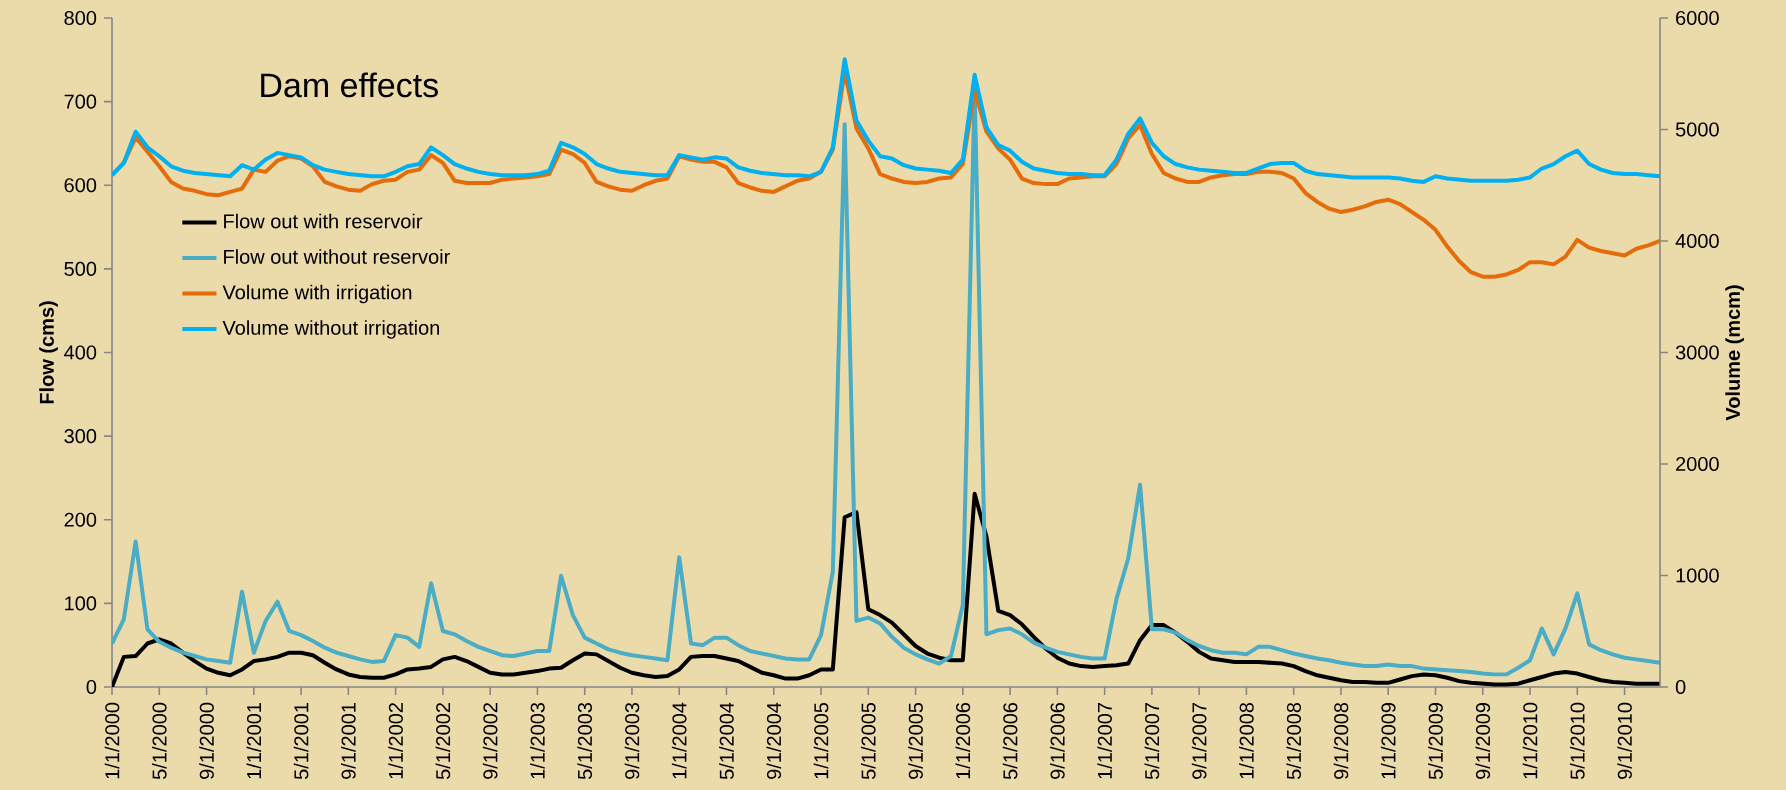 This screenshot has height=790, width=1786. What do you see at coordinates (80, 436) in the screenshot?
I see `y-tick-label: 300` at bounding box center [80, 436].